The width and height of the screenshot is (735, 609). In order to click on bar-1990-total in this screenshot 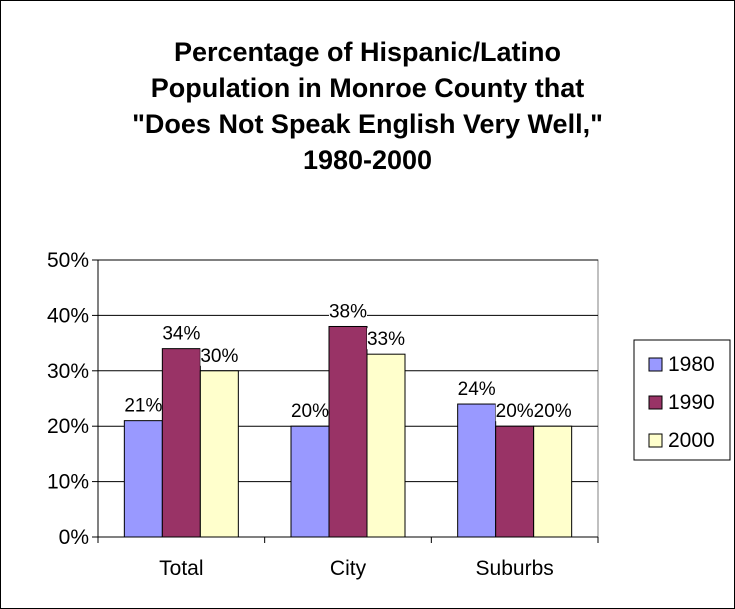, I will do `click(181, 443)`.